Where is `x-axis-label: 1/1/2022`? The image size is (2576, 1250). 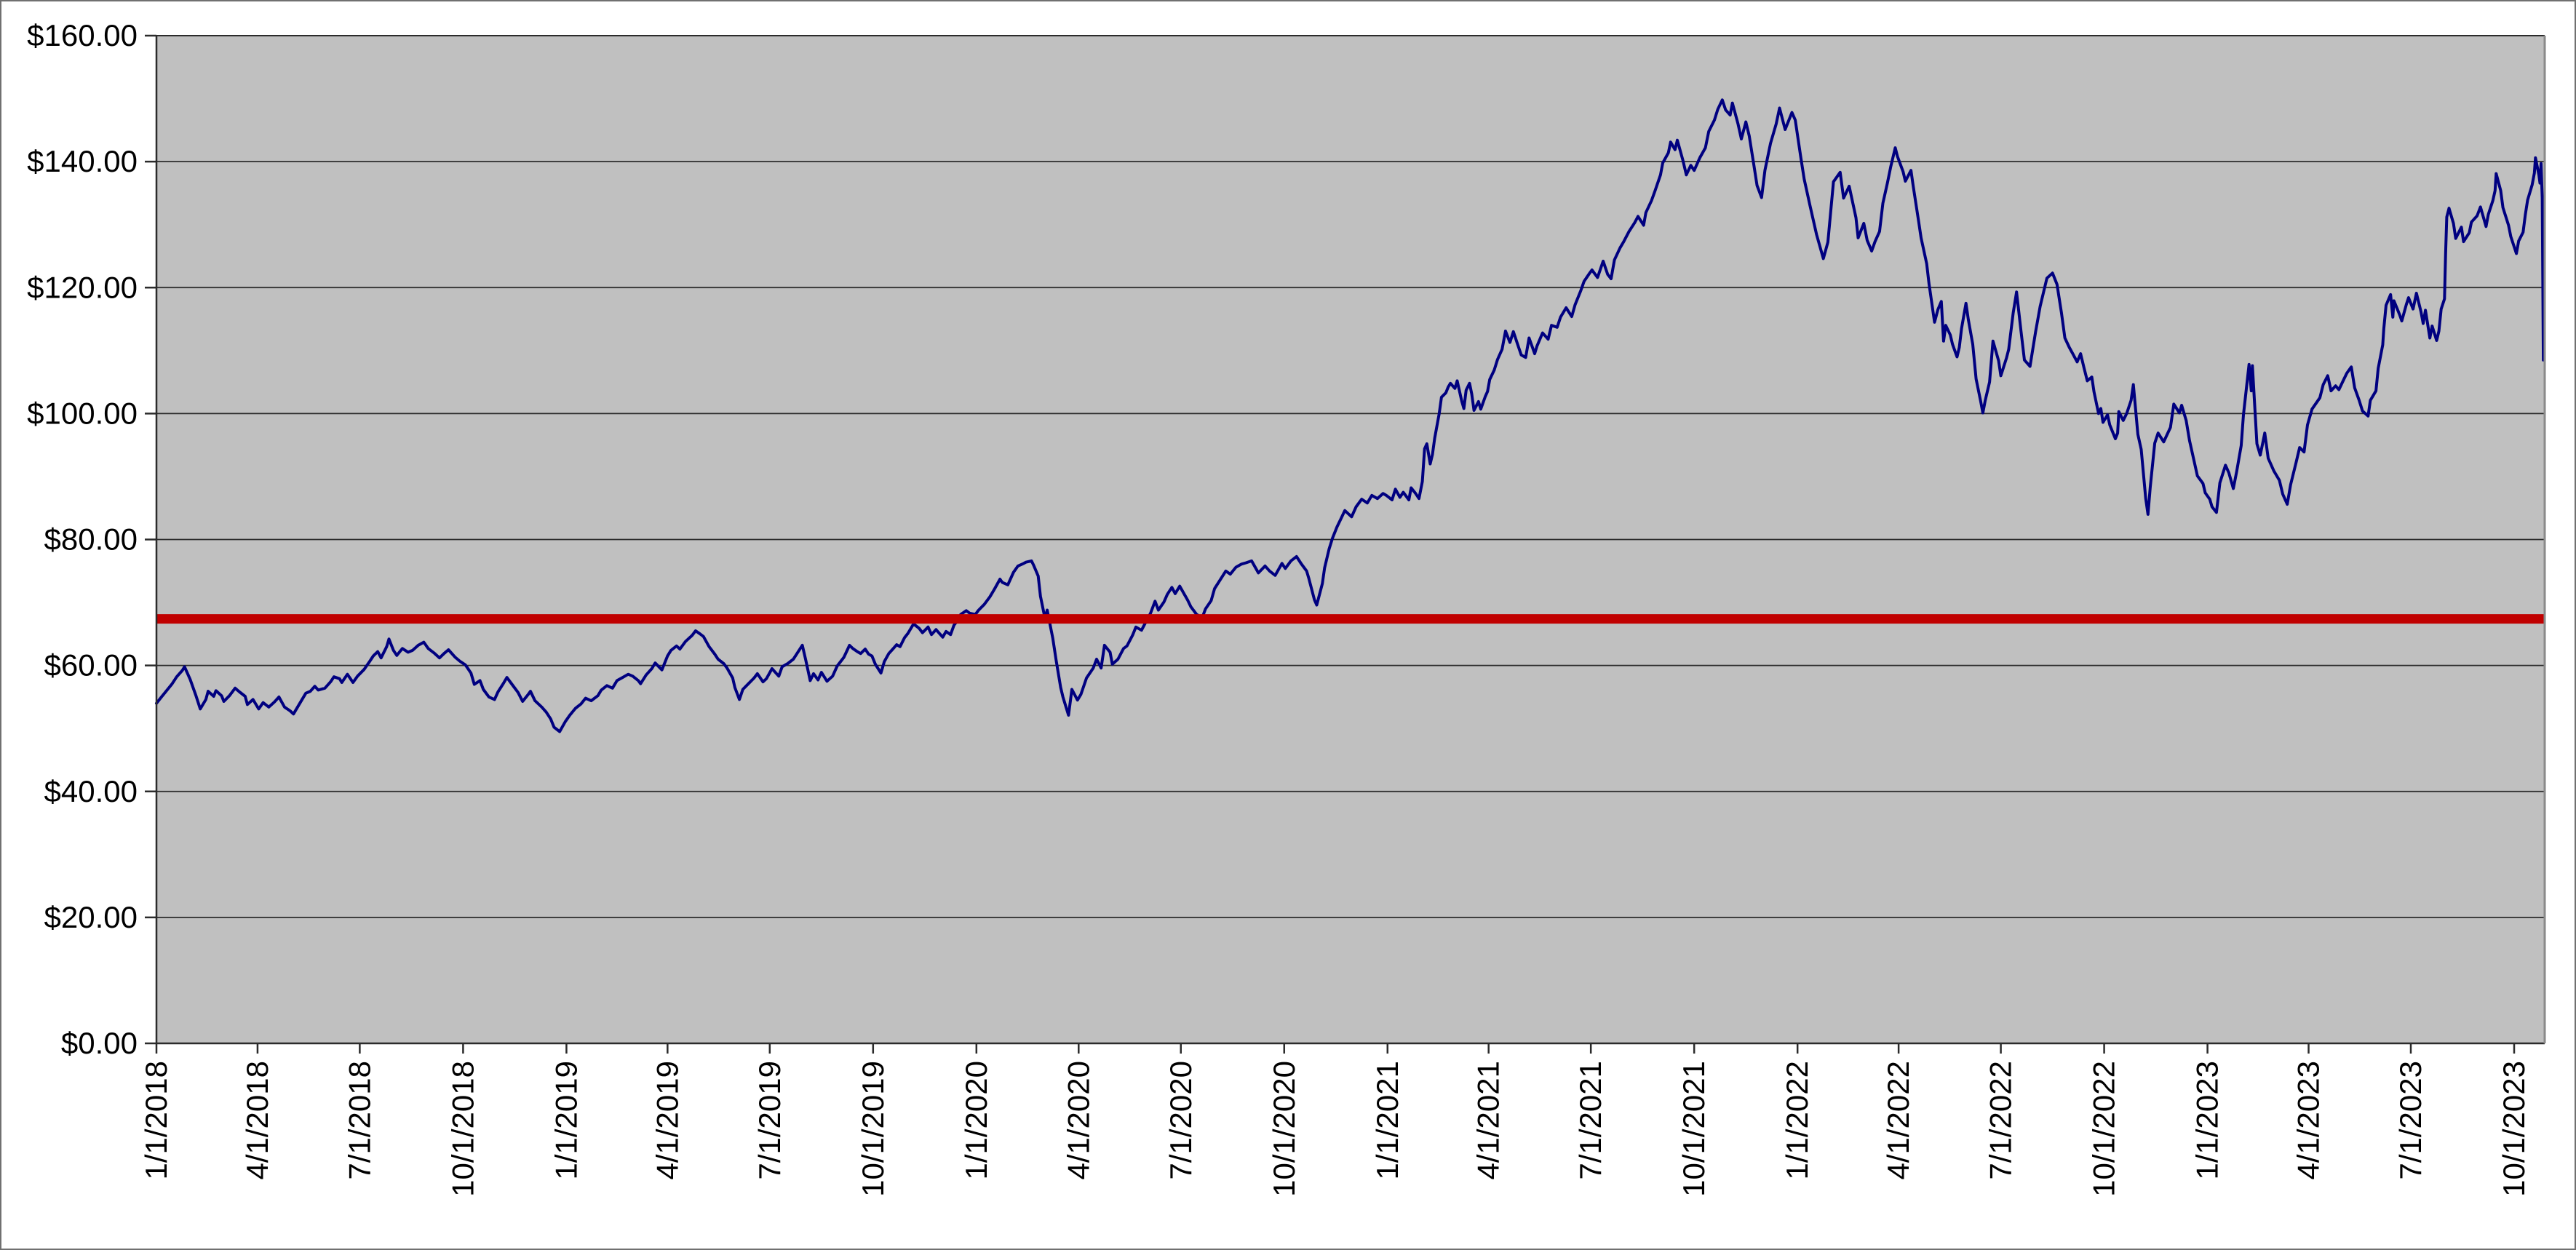 x-axis-label: 1/1/2022 is located at coordinates (1797, 1120).